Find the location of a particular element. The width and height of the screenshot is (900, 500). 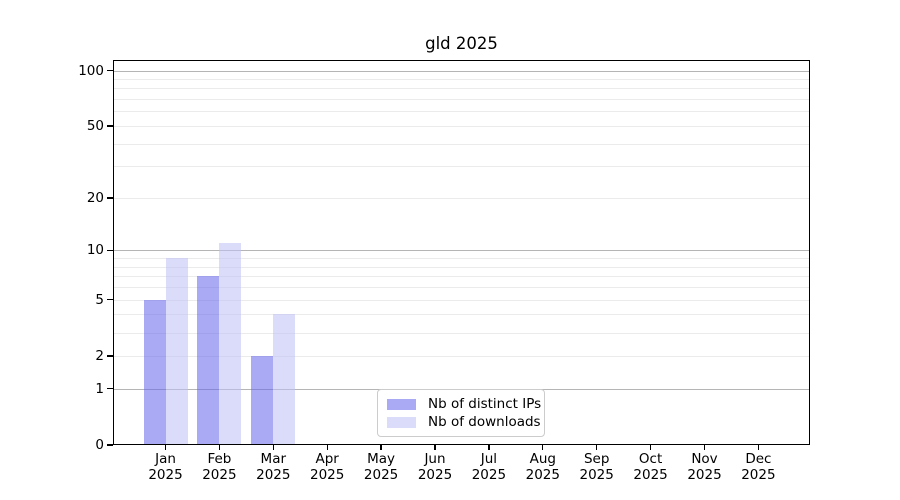

x-tick-month: Dec is located at coordinates (758, 459).